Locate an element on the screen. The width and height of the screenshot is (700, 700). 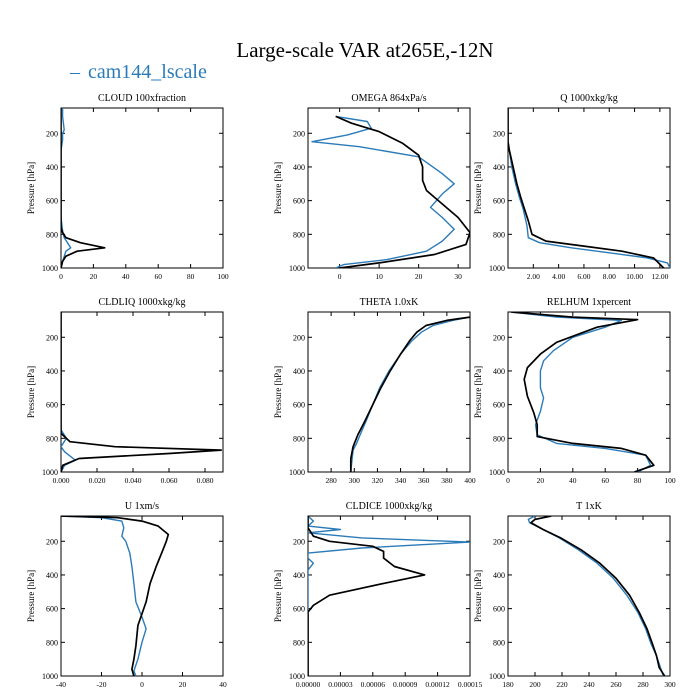
x-tick-label: 200 is located at coordinates (535, 684).